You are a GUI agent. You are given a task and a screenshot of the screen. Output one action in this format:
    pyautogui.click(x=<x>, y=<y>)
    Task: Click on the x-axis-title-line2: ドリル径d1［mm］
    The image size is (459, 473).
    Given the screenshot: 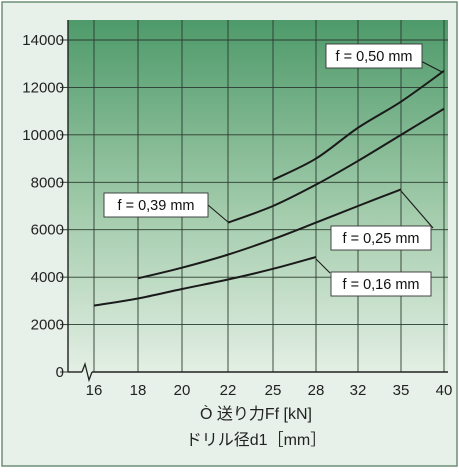 What is the action you would take?
    pyautogui.click(x=256, y=440)
    